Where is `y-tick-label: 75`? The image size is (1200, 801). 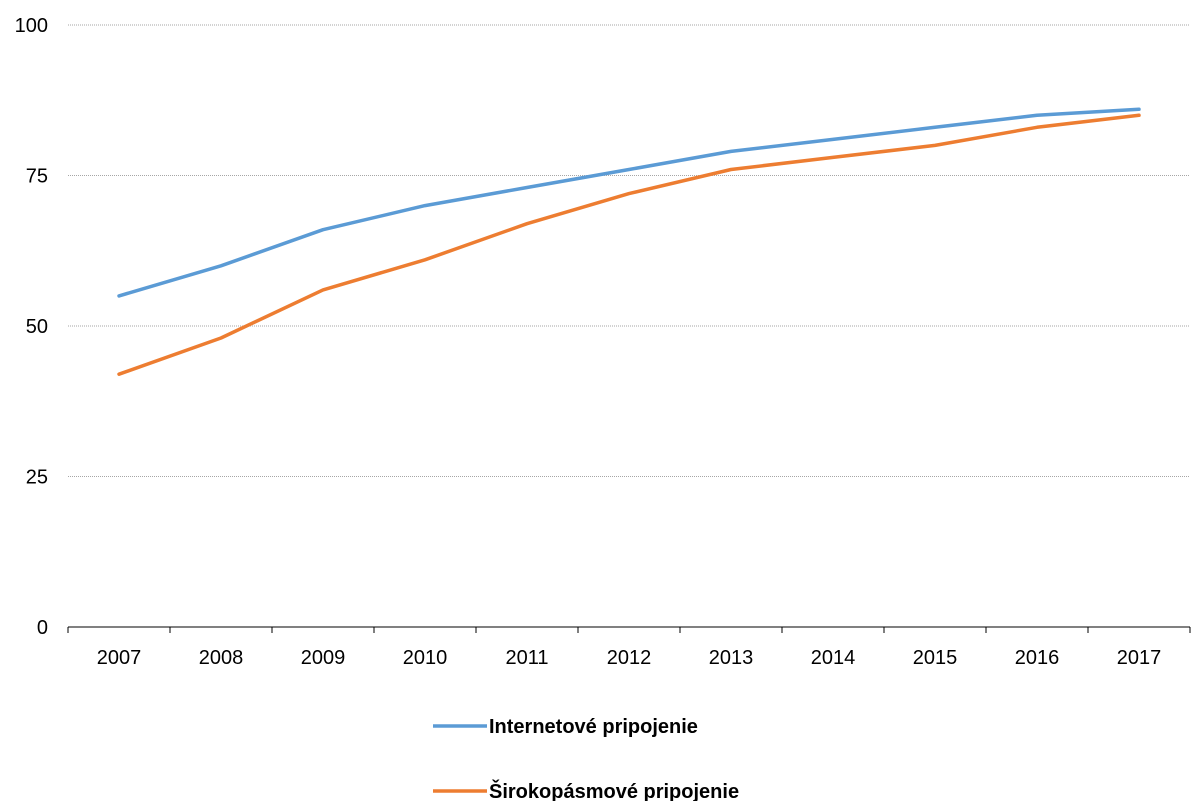 y-tick-label: 75 is located at coordinates (37, 177).